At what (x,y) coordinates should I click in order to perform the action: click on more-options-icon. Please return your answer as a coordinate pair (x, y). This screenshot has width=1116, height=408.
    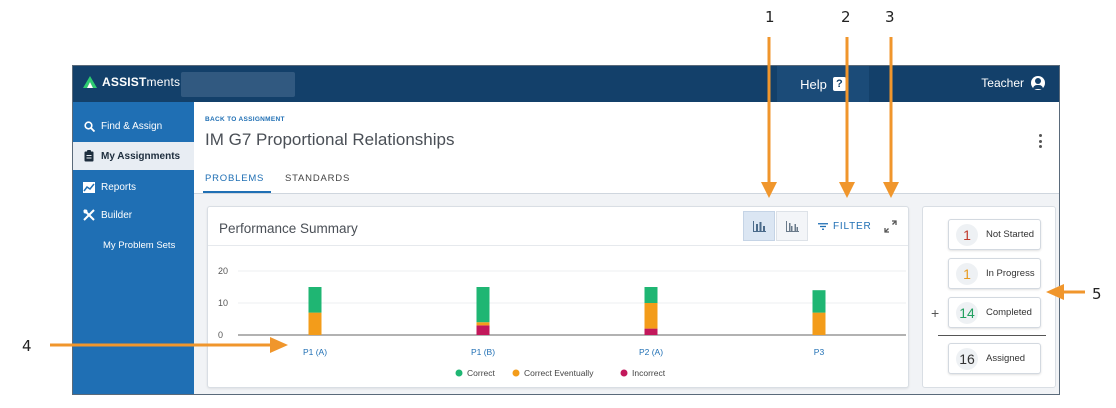
    Looking at the image, I should click on (1041, 141).